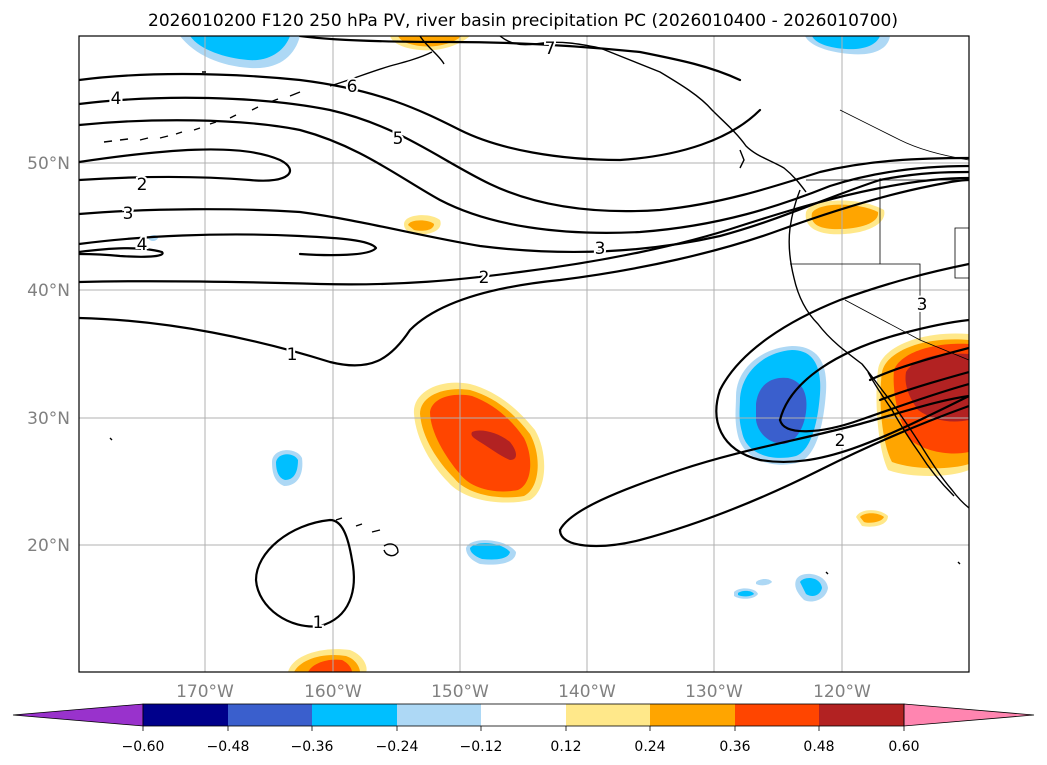  I want to click on contour-3-trough, so click(843, 327).